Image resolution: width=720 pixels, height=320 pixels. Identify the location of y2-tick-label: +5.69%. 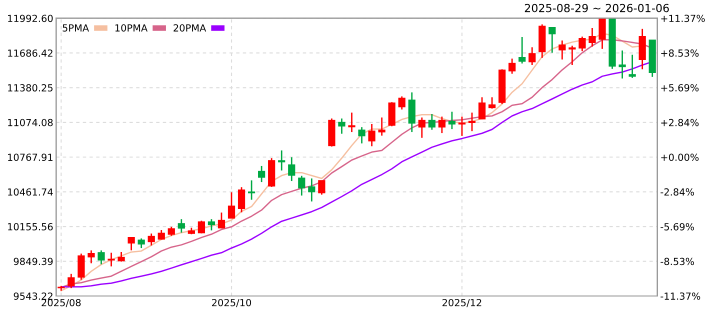
(680, 88).